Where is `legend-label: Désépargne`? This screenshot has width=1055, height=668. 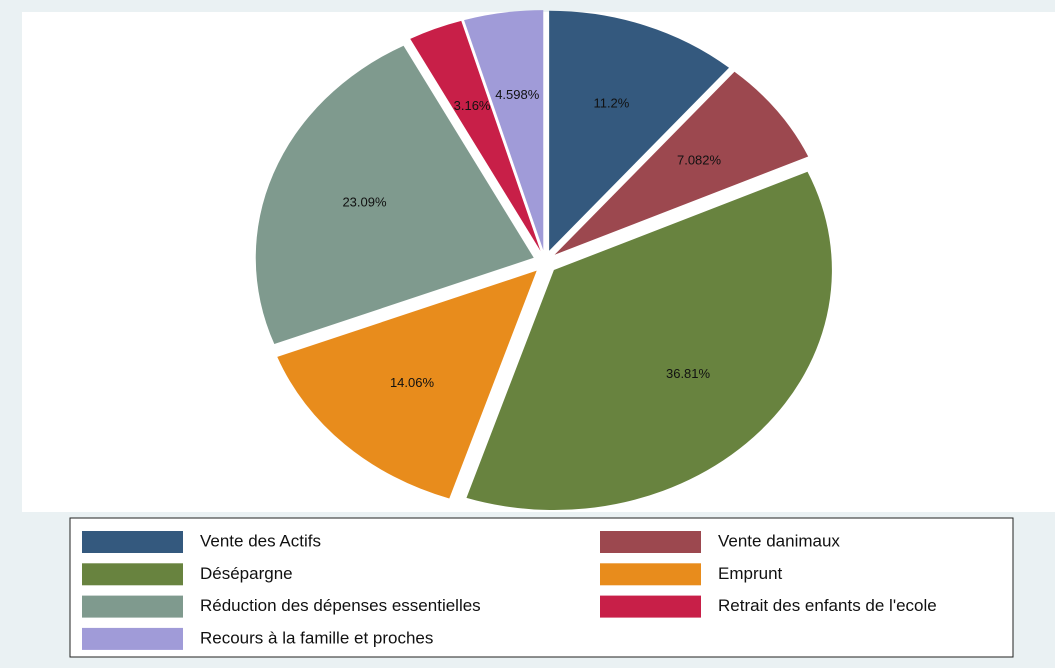 legend-label: Désépargne is located at coordinates (246, 573).